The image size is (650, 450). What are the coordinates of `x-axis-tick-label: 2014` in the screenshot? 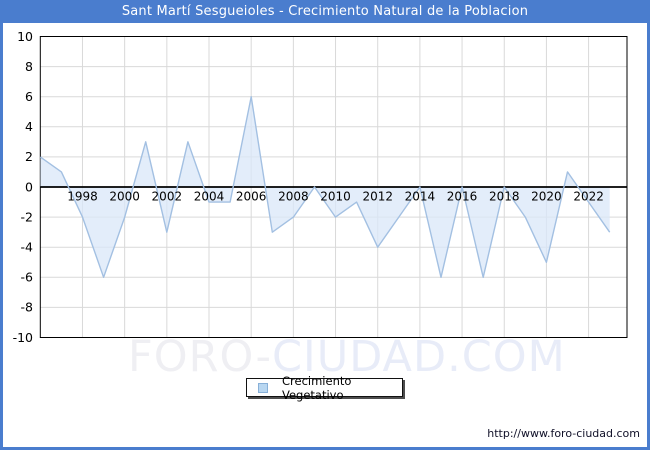 It's located at (420, 197).